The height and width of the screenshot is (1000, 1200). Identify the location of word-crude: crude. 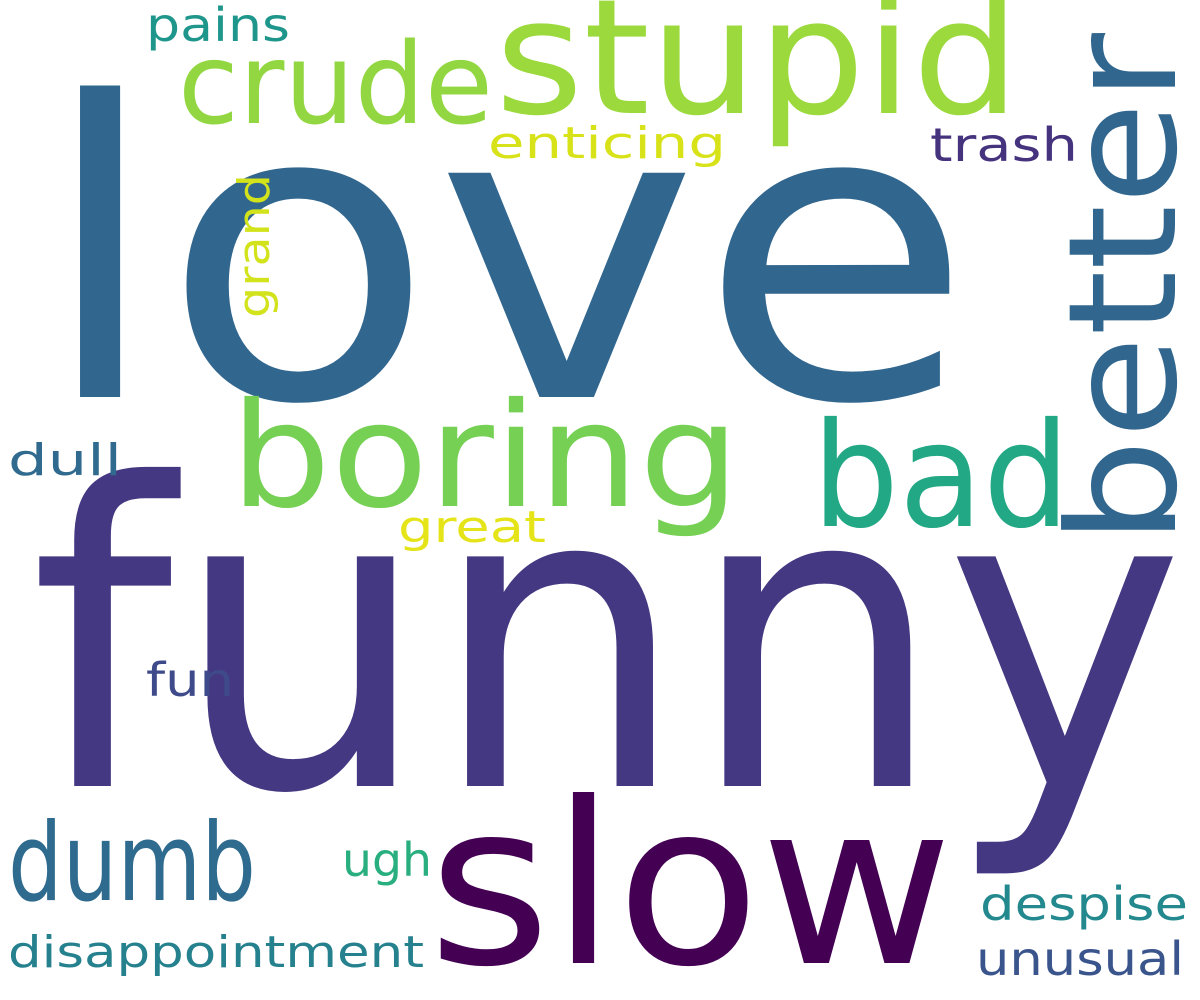
(335, 85).